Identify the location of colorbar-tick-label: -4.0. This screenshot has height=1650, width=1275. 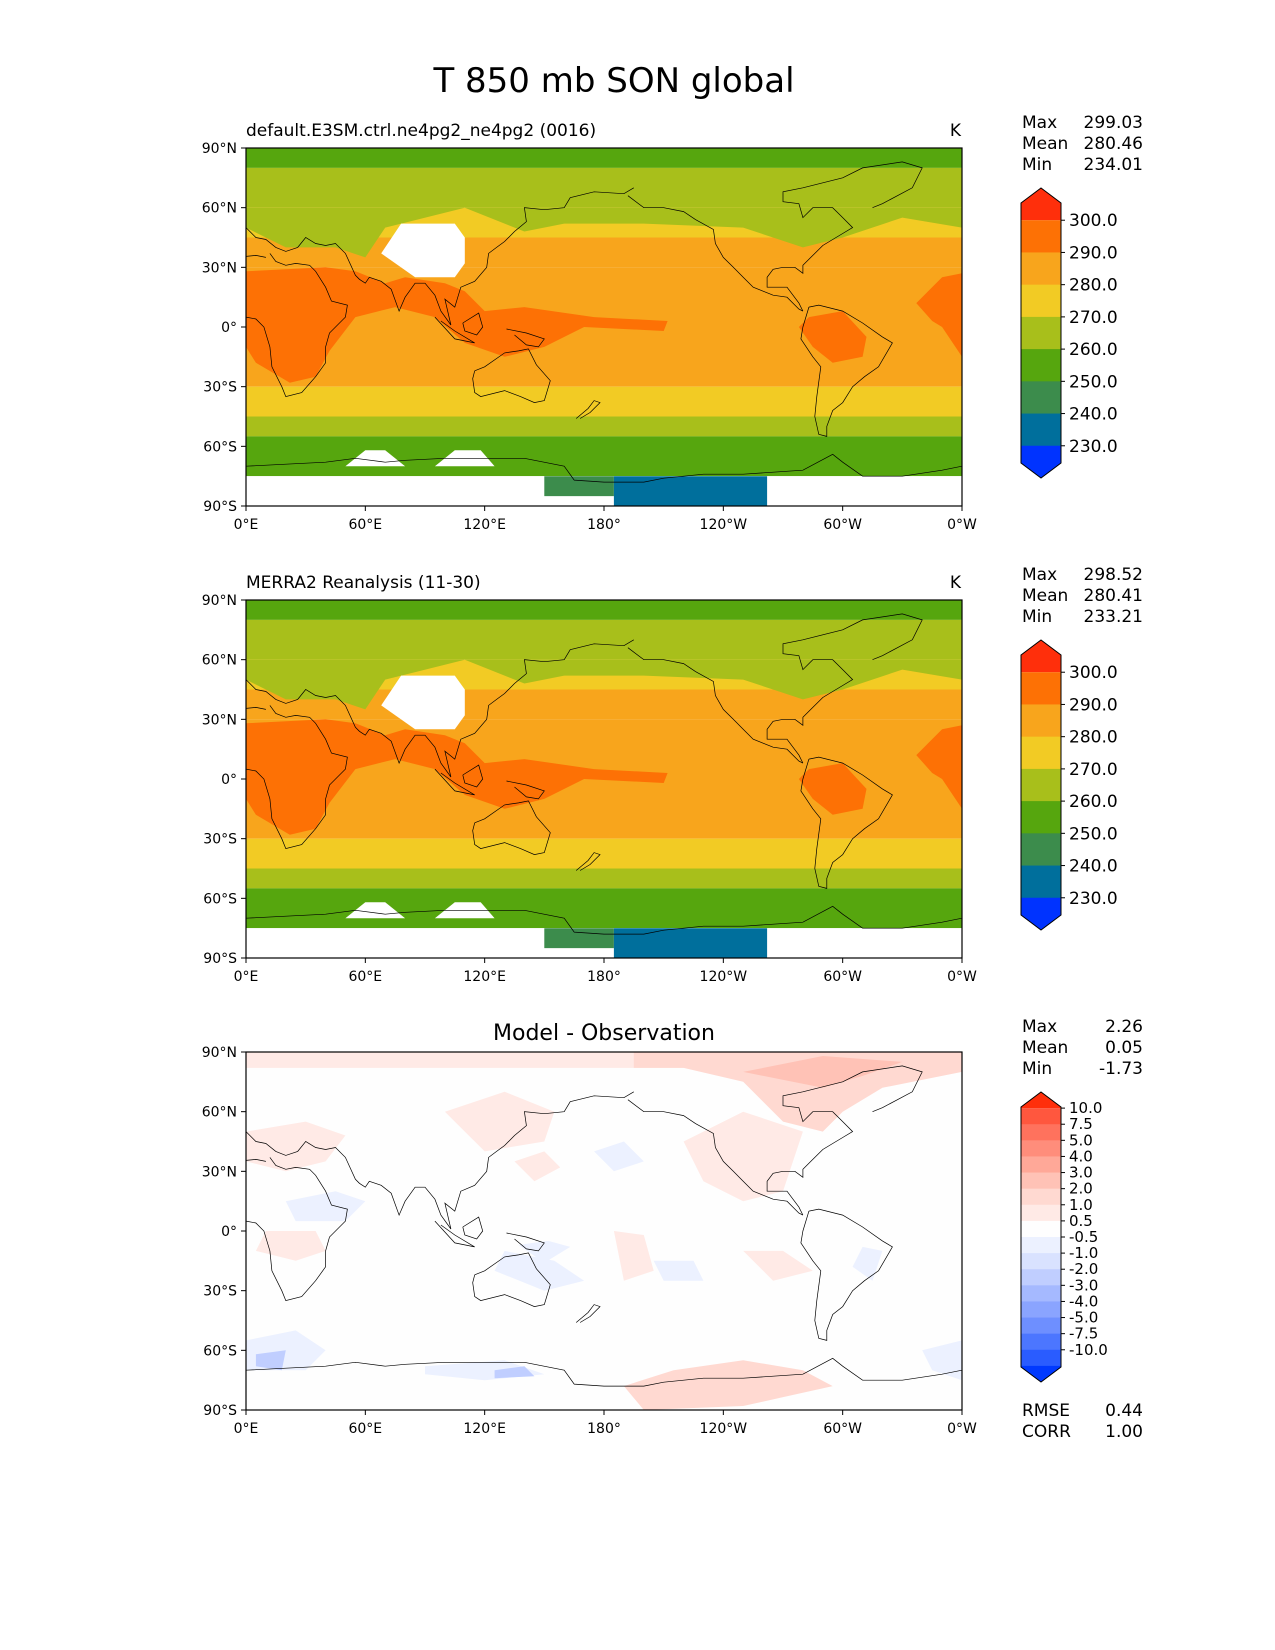
(1083, 1301).